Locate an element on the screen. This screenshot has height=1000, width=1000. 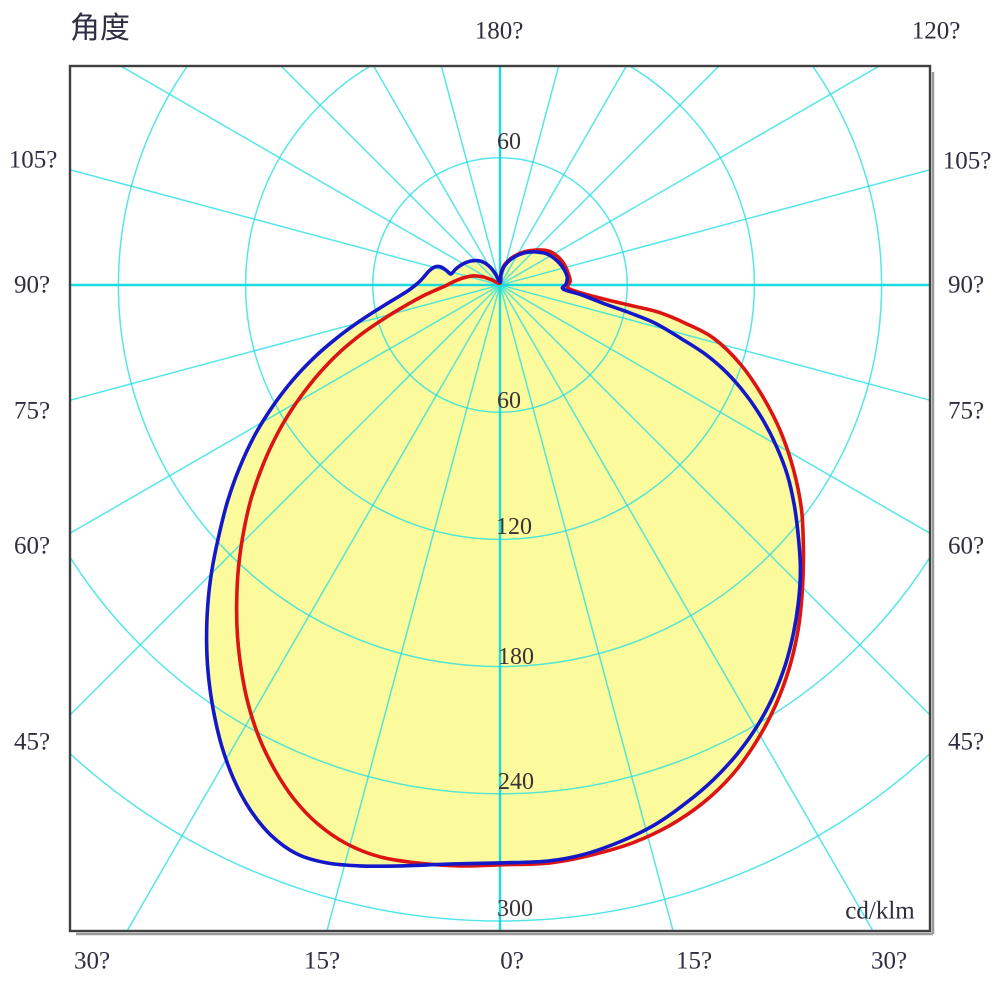
angle-label-top-180: 180? is located at coordinates (499, 31).